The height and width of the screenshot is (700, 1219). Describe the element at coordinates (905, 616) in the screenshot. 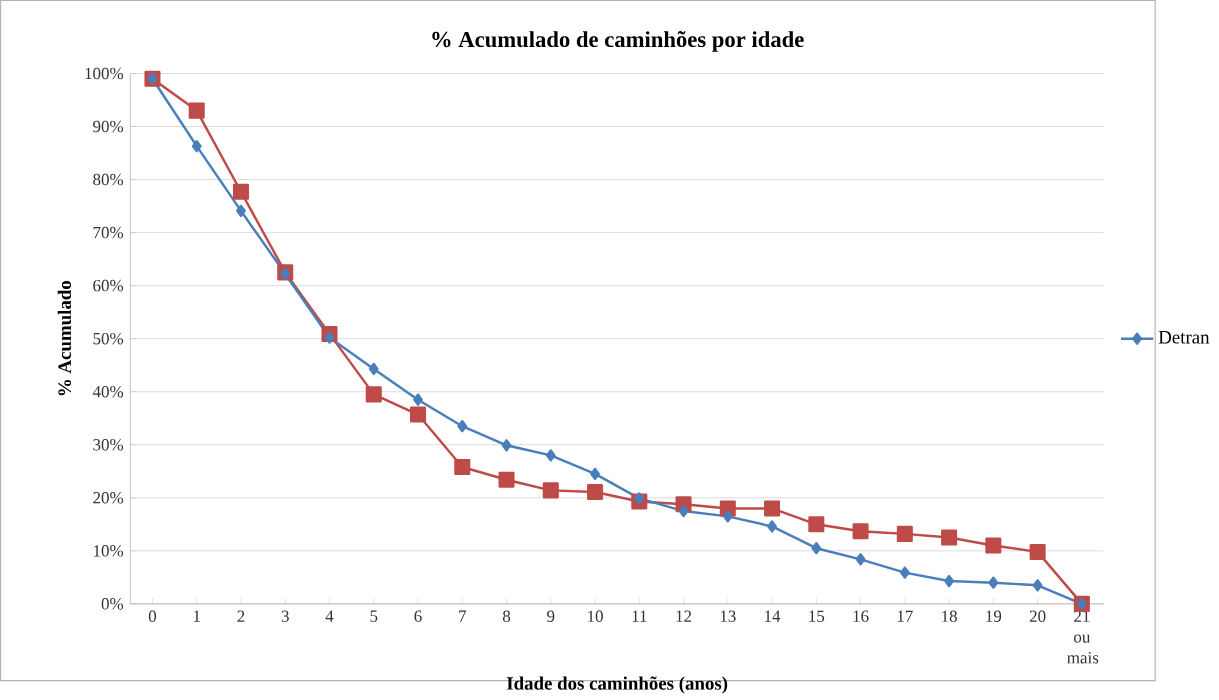

I see `x-tick-label: 17` at that location.